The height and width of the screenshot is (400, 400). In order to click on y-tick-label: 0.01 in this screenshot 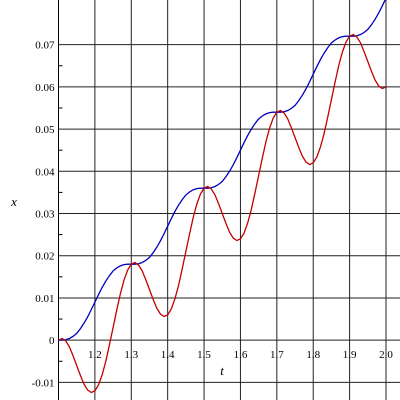, I will do `click(44, 299)`.